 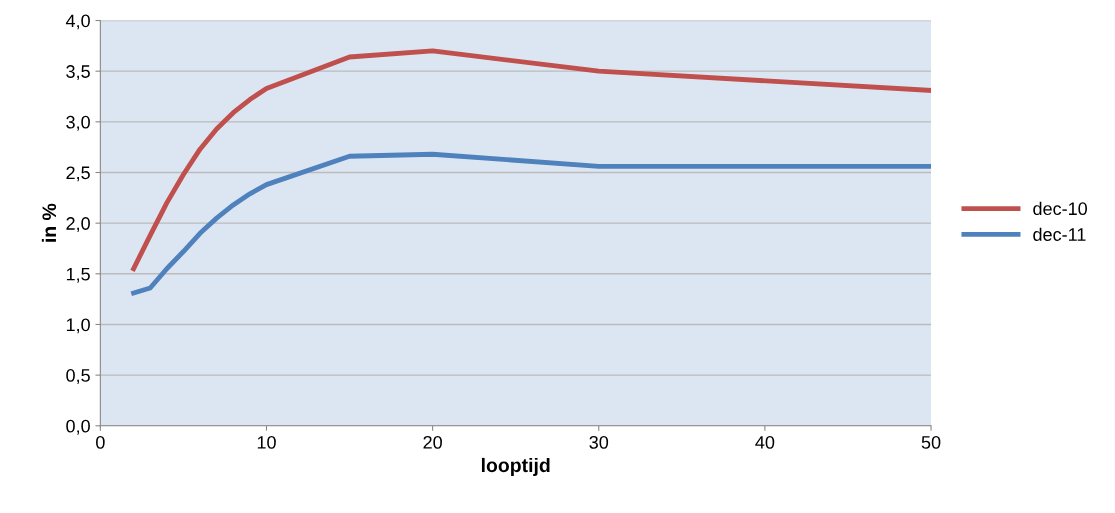 What do you see at coordinates (78, 427) in the screenshot?
I see `y-tick-label: 0,0` at bounding box center [78, 427].